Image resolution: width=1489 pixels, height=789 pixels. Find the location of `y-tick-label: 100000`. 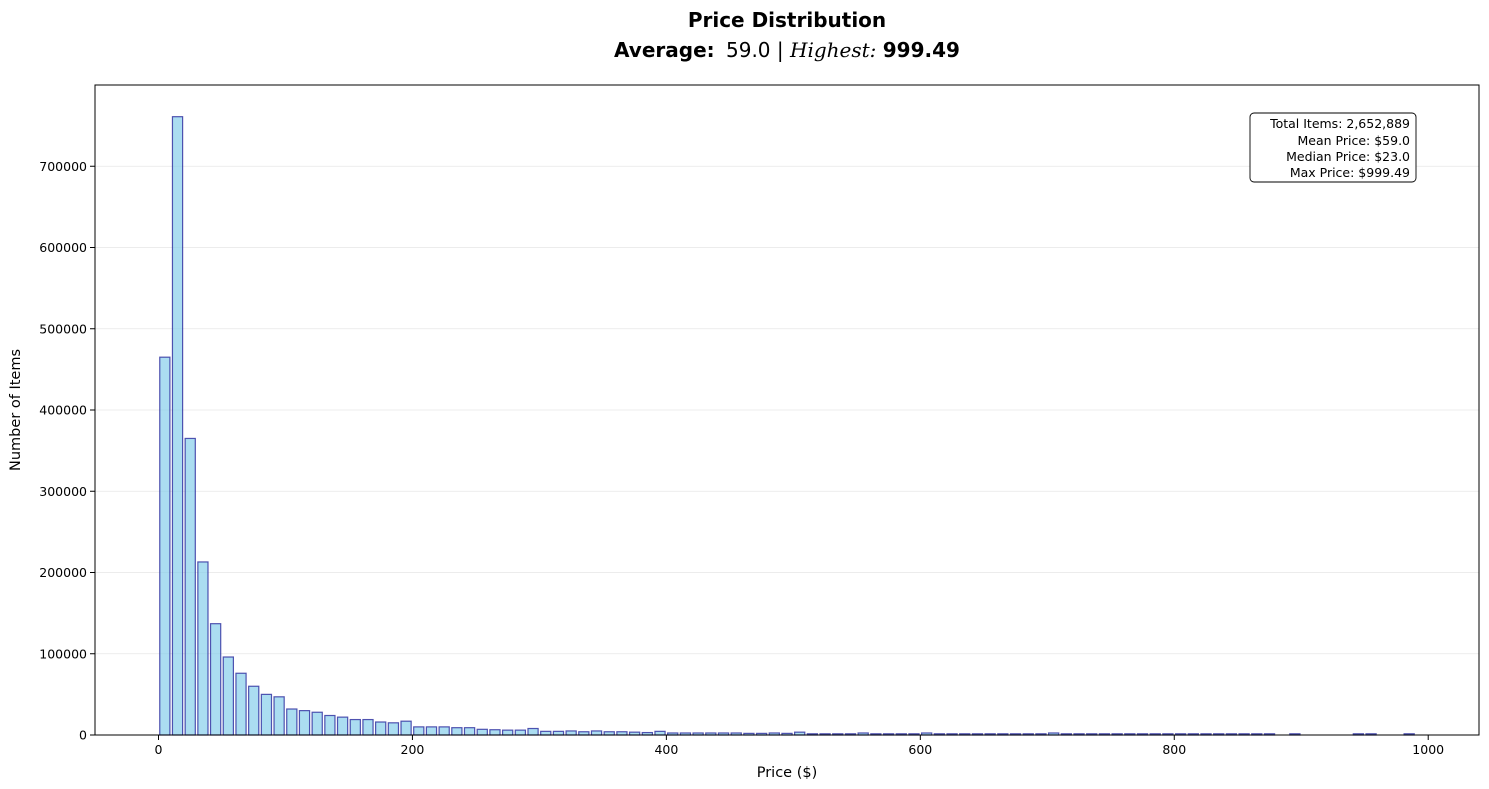

y-tick-label: 100000 is located at coordinates (63, 653).